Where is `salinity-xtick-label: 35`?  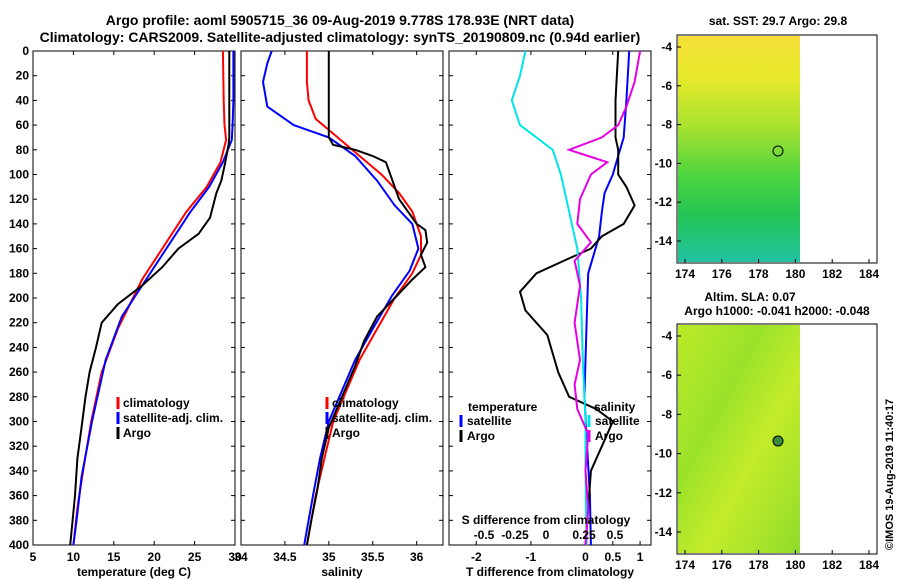
salinity-xtick-label: 35 is located at coordinates (329, 557).